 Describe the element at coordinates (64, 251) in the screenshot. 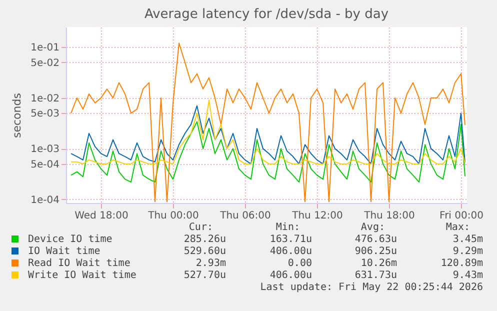

I see `legend-label: IO Wait time` at that location.